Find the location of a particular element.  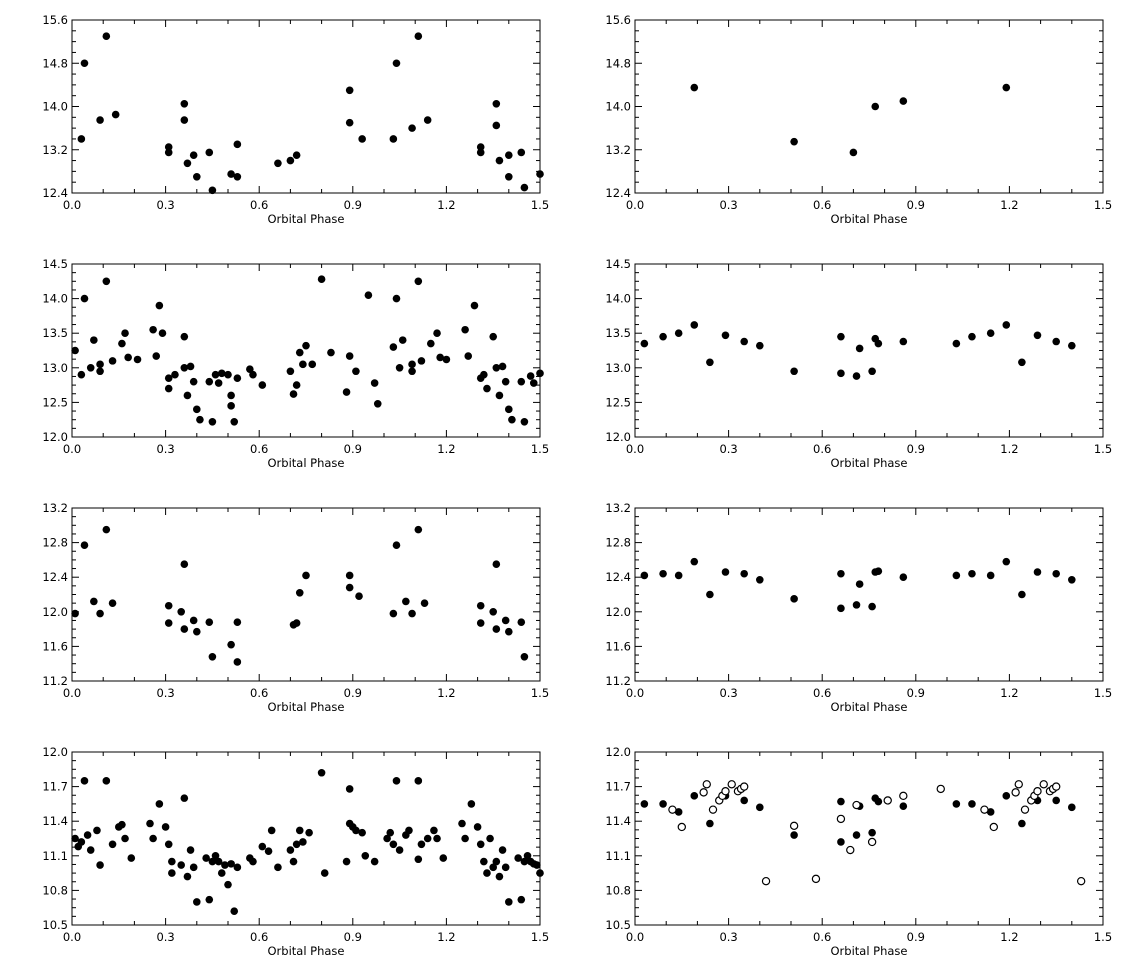

y-tick-label: 13.2 is located at coordinates (55, 508).